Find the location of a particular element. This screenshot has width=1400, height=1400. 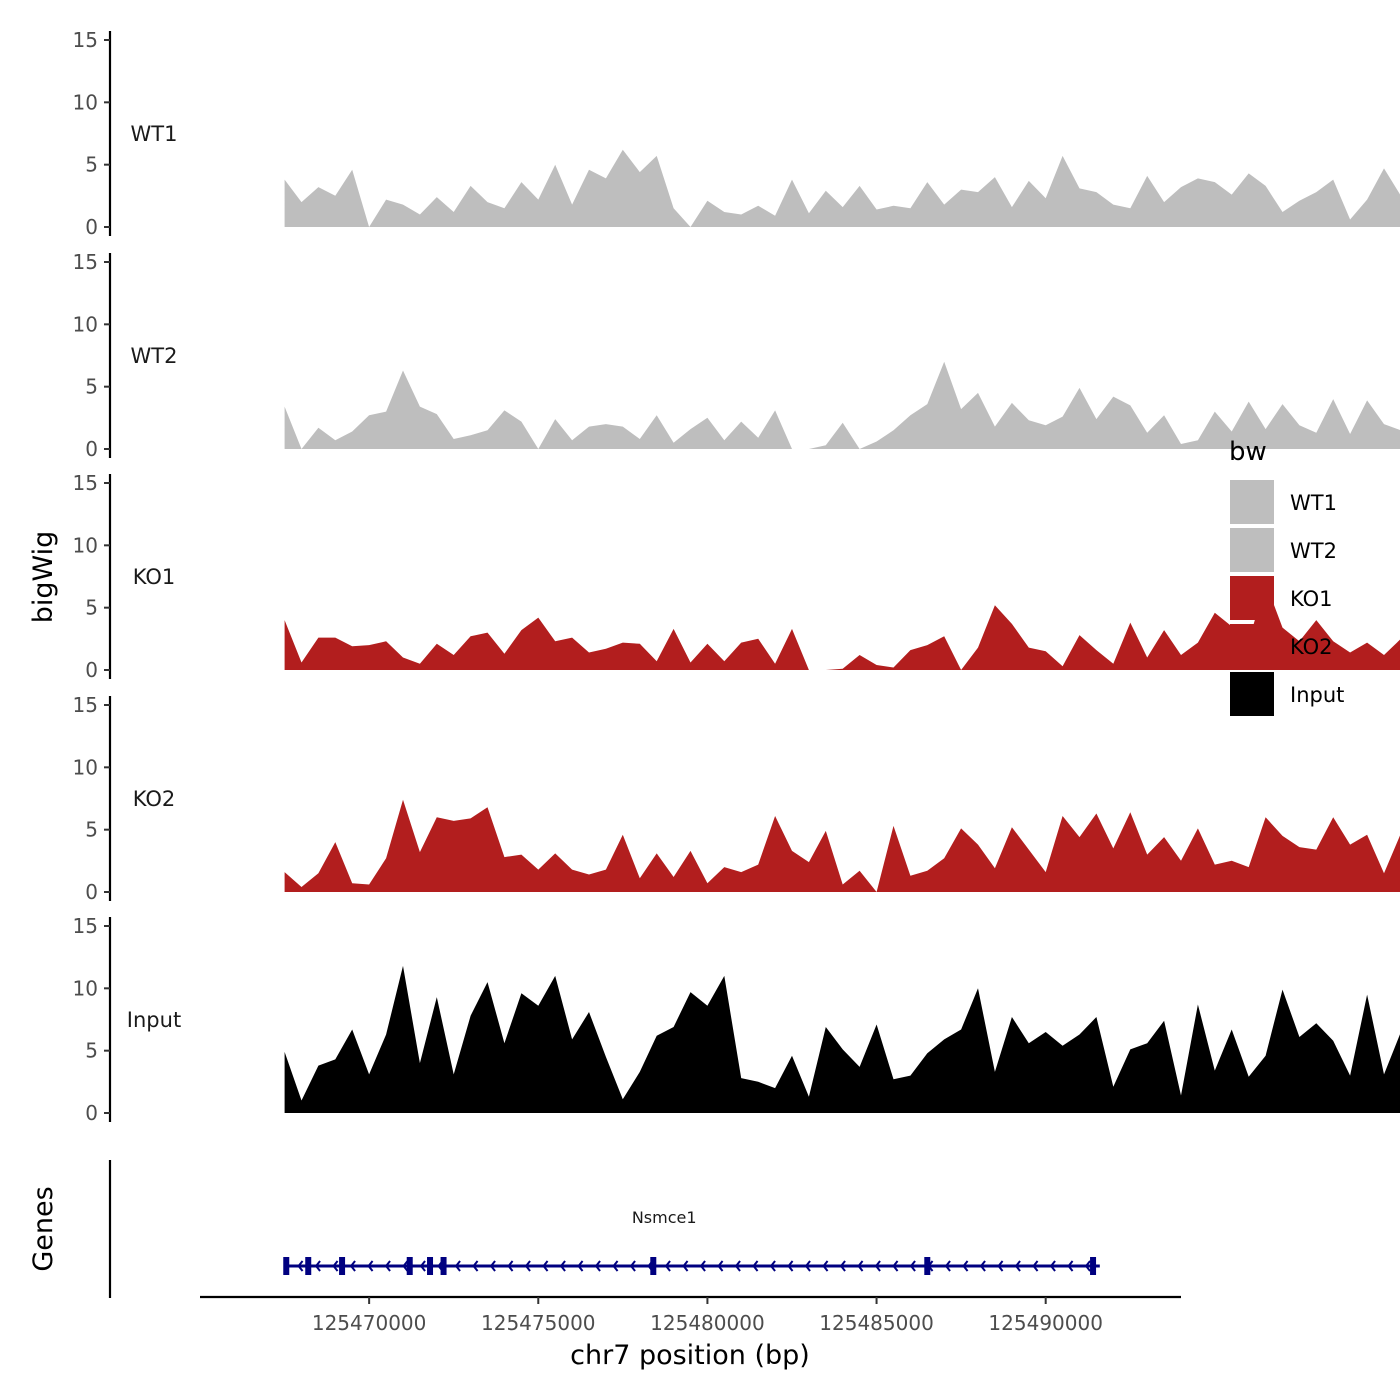

area-ko2 is located at coordinates (842, 845).